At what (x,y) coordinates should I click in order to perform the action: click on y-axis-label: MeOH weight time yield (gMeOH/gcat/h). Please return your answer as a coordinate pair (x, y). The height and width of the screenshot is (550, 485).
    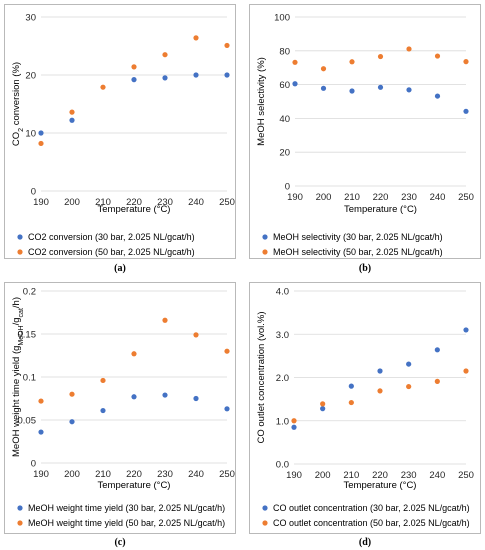
    Looking at the image, I should click on (18, 377).